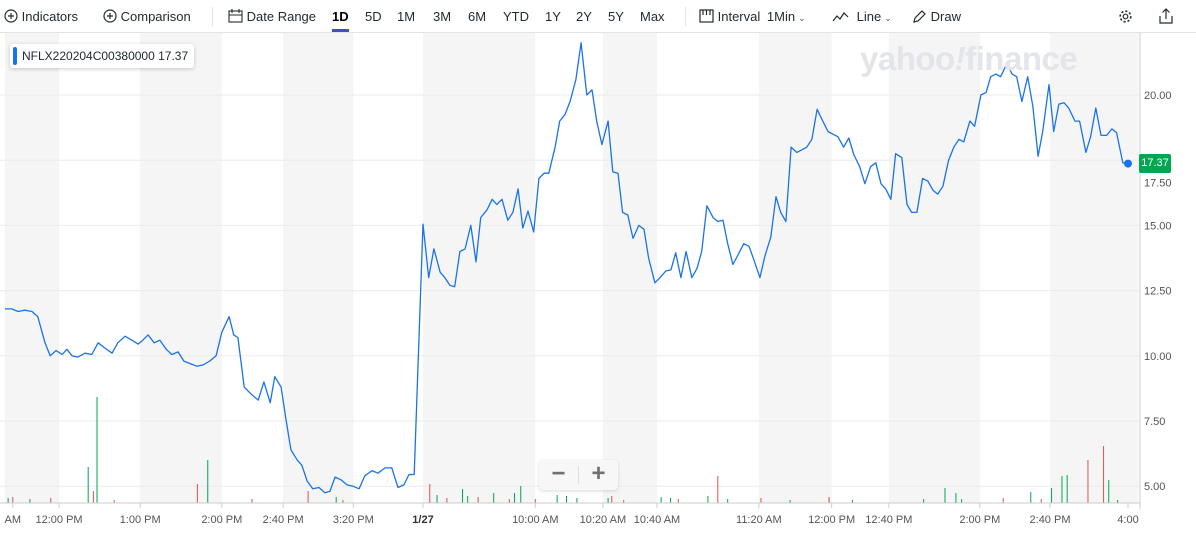 The height and width of the screenshot is (545, 1196). Describe the element at coordinates (516, 16) in the screenshot. I see `range-ytd: YTD` at that location.